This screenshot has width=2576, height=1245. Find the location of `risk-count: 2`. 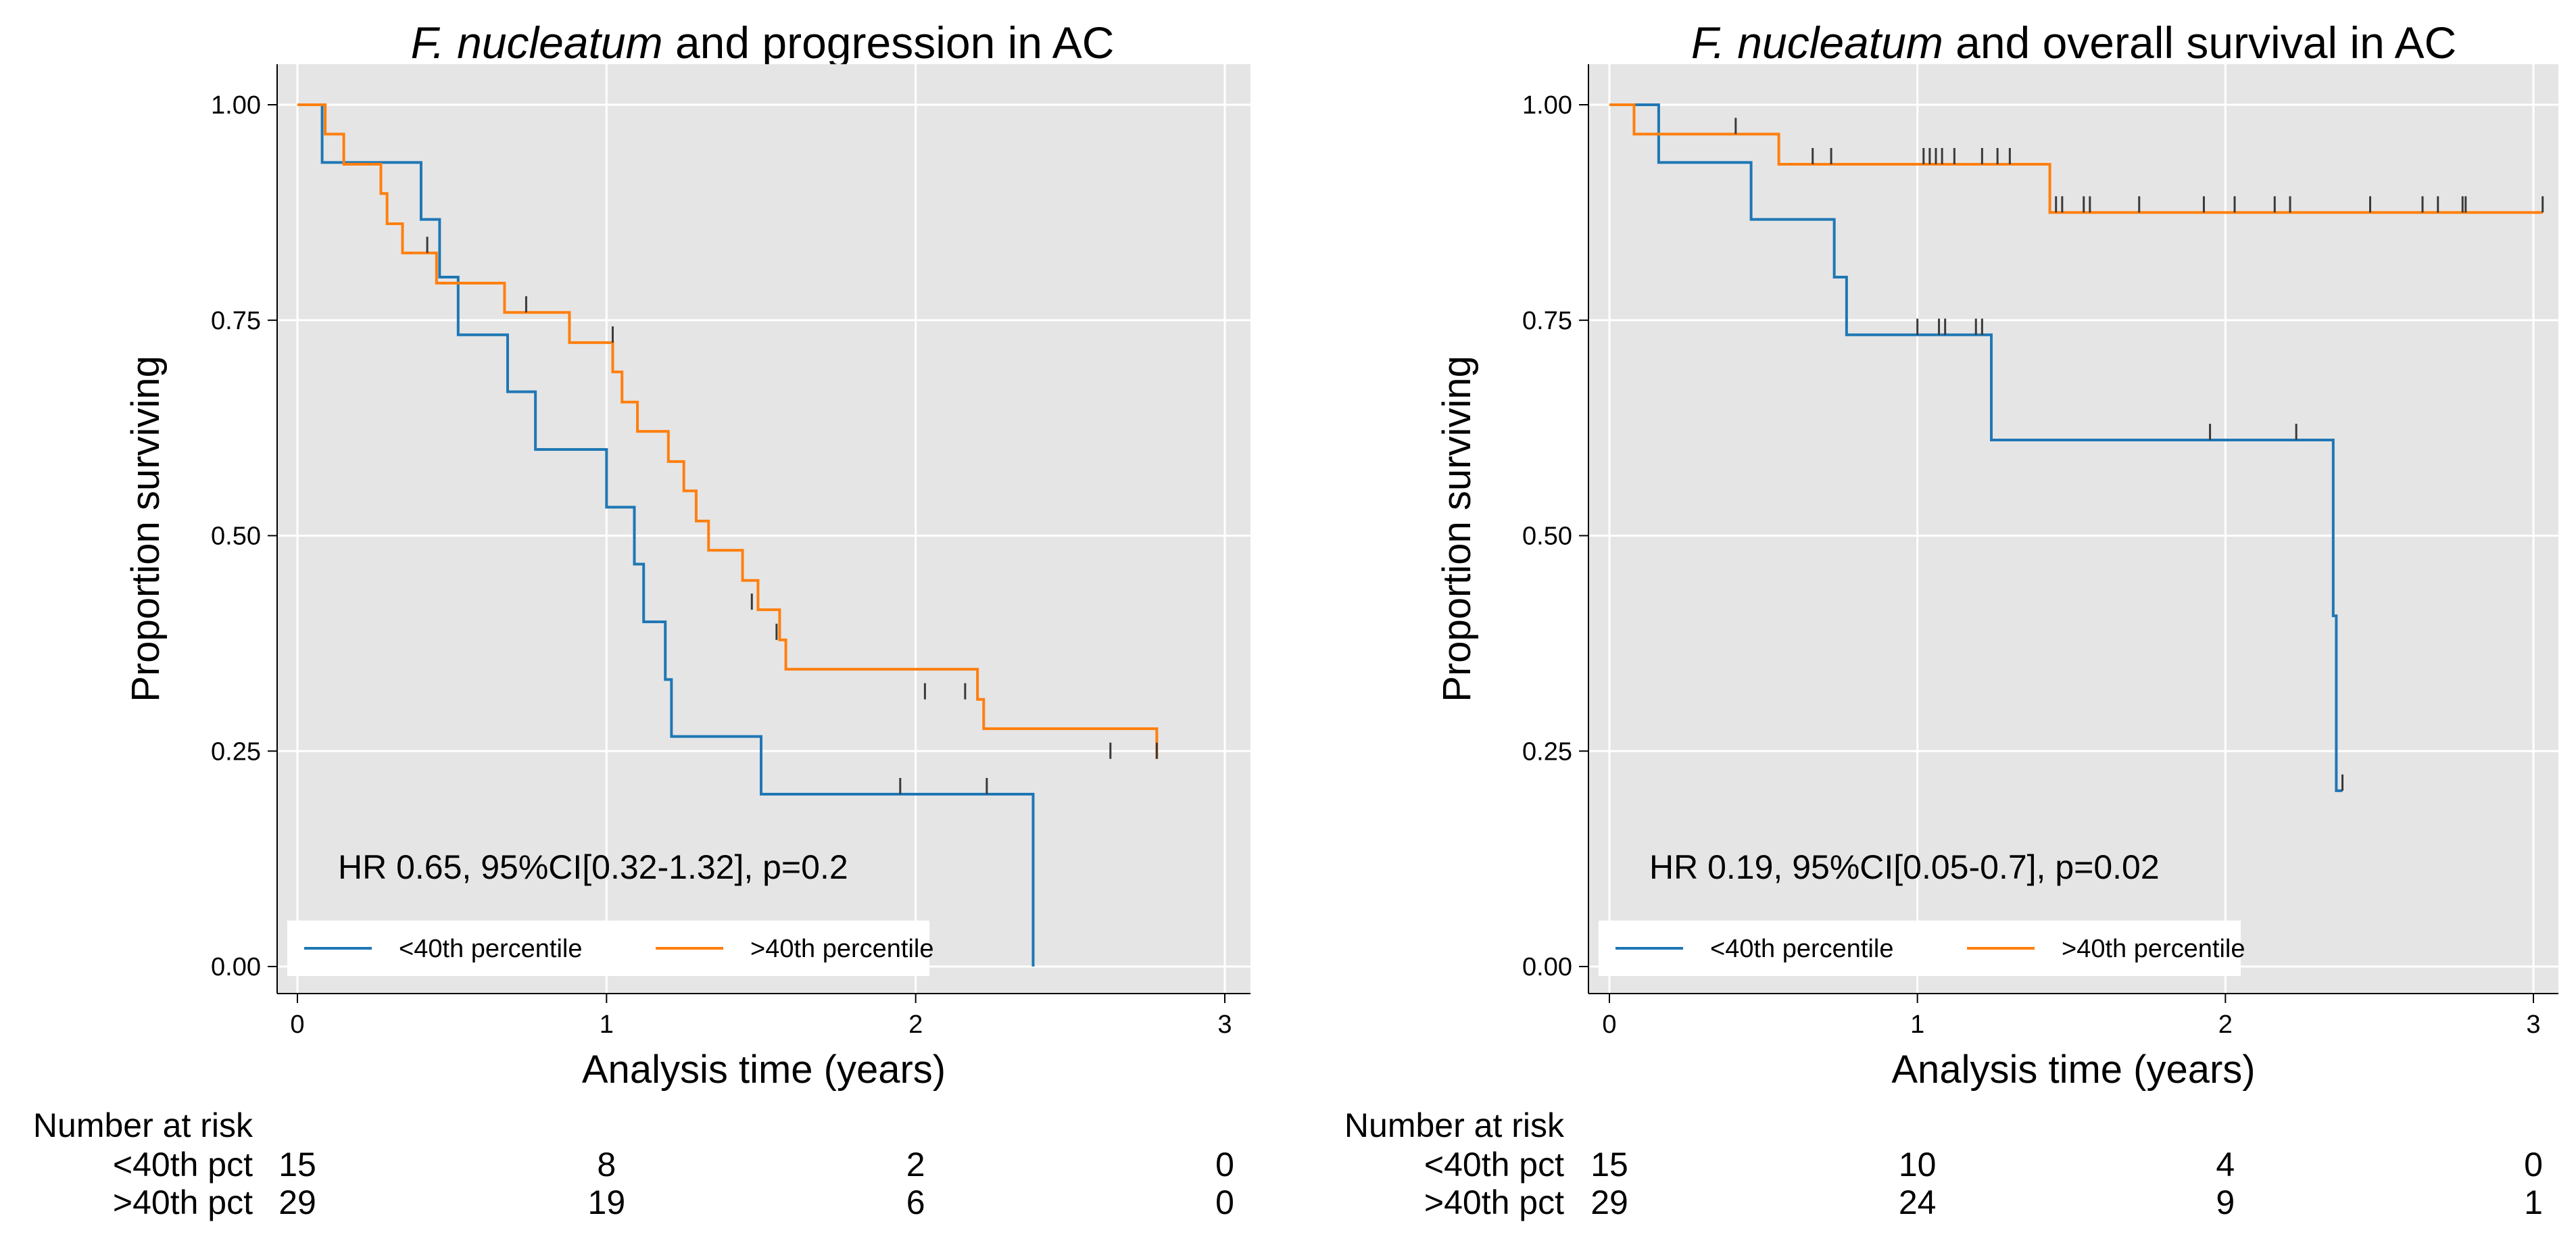

risk-count: 2 is located at coordinates (915, 1164).